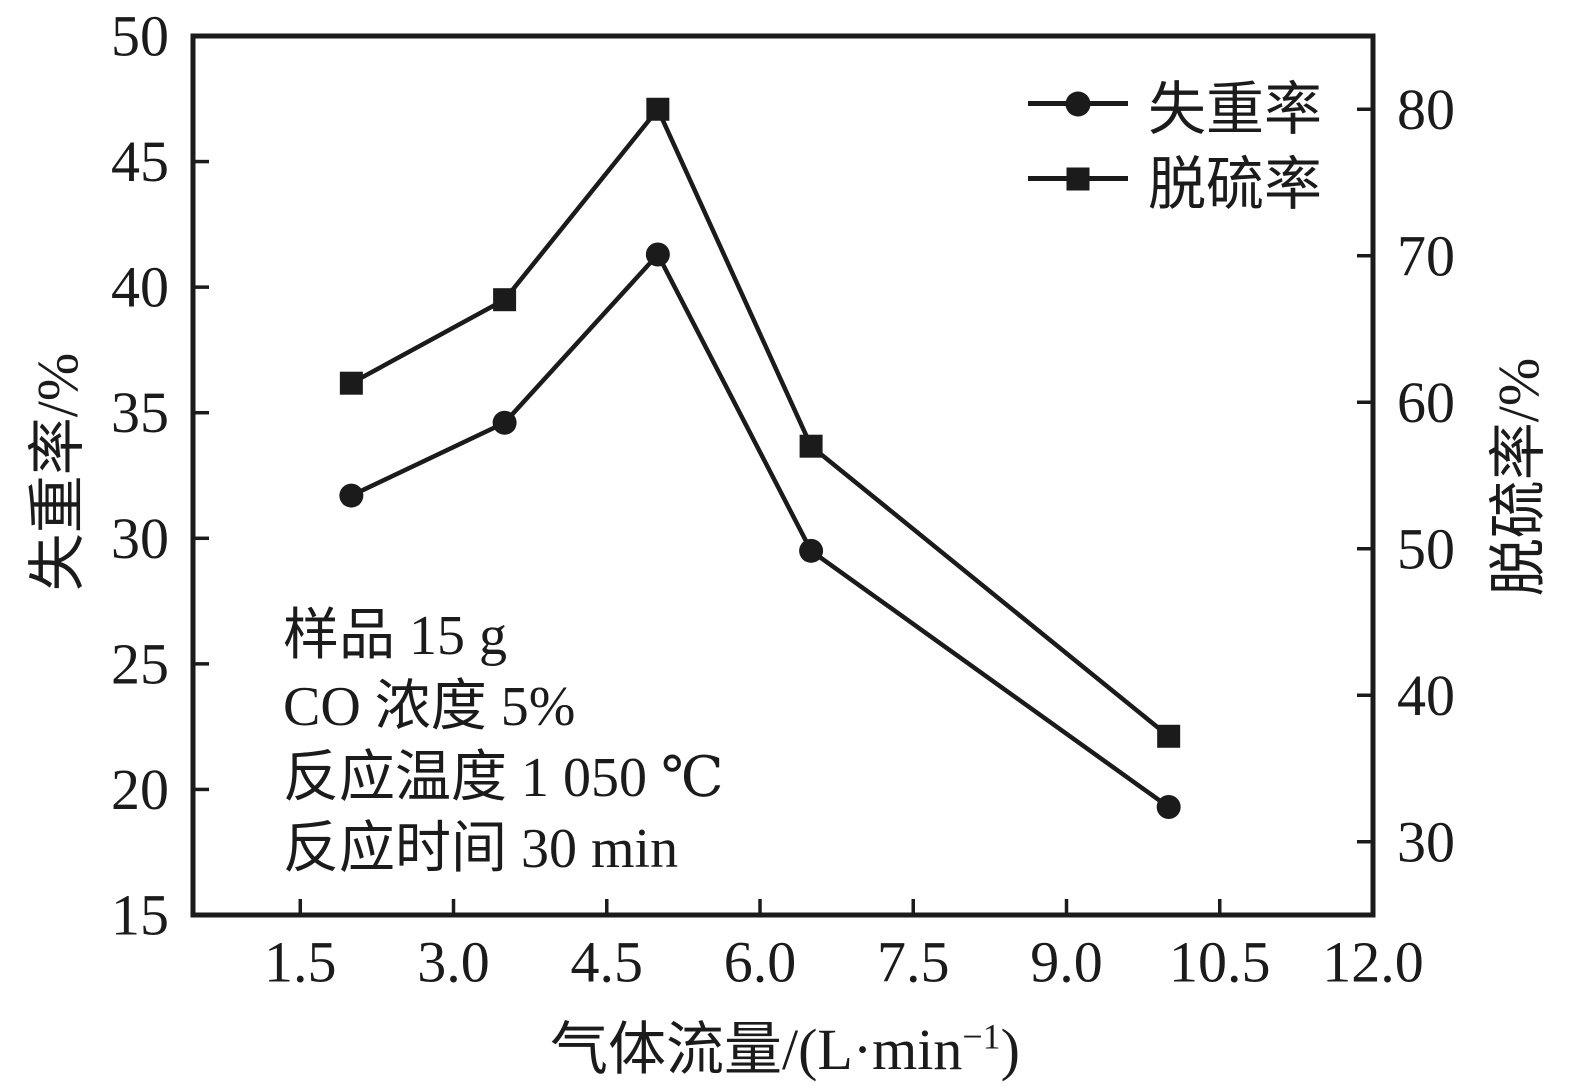 The width and height of the screenshot is (1575, 1089). What do you see at coordinates (1066, 962) in the screenshot?
I see `x-tick-label: 9.0` at bounding box center [1066, 962].